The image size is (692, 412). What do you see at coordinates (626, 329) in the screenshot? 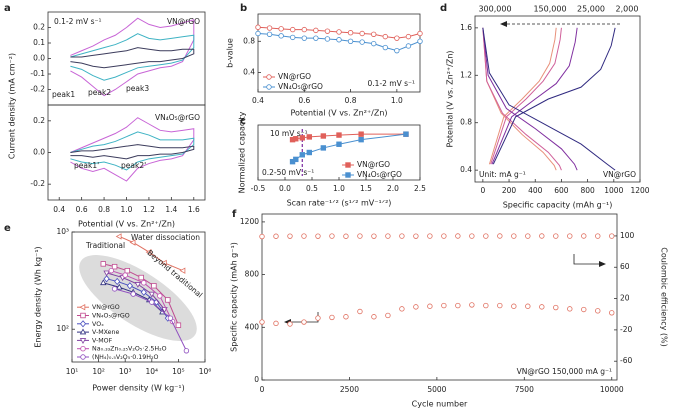
I see `y2-tick-label: -20` at bounding box center [626, 329].